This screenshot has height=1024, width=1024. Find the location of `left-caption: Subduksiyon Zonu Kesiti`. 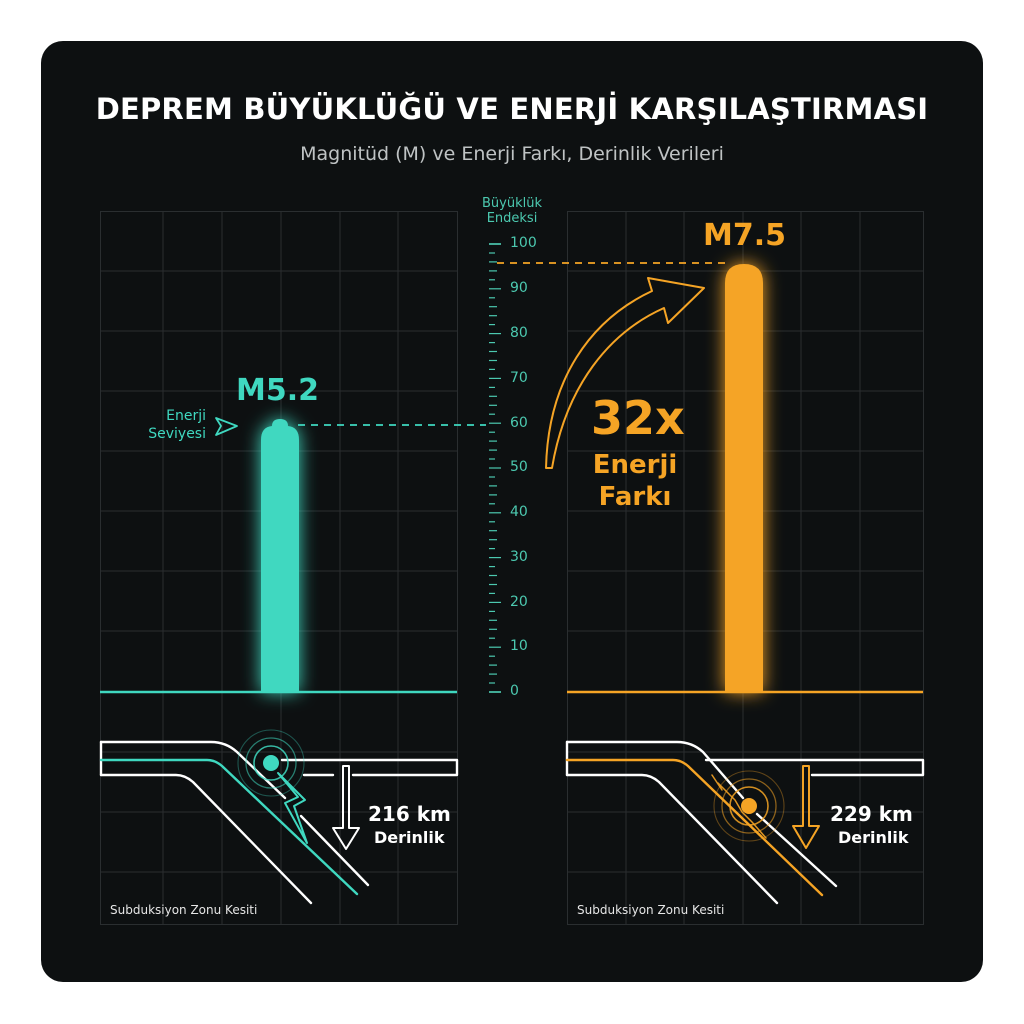

left-caption: Subduksiyon Zonu Kesiti is located at coordinates (184, 910).